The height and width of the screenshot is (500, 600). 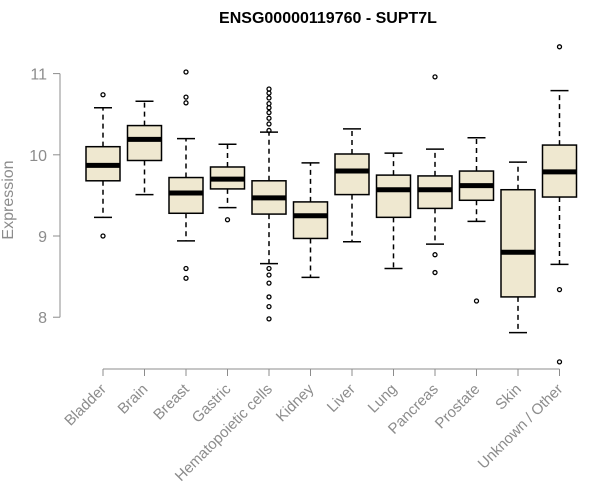 What do you see at coordinates (269, 204) in the screenshot?
I see `box-hematopoietic-cells` at bounding box center [269, 204].